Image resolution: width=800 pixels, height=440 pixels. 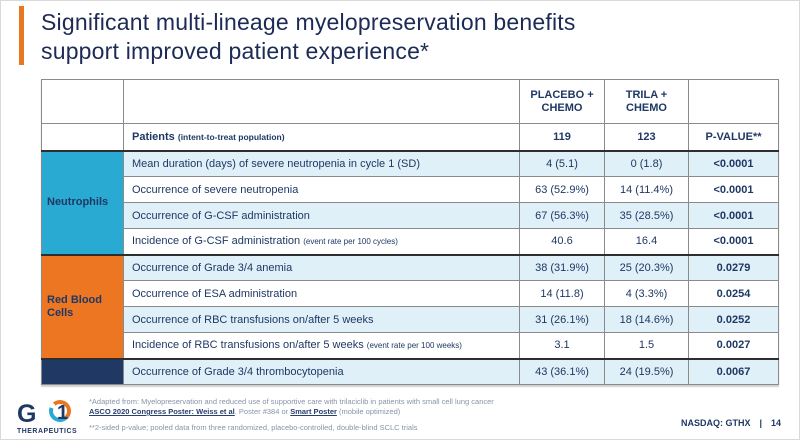 I want to click on cell-trila-value: 0 (1.8), so click(x=646, y=163).